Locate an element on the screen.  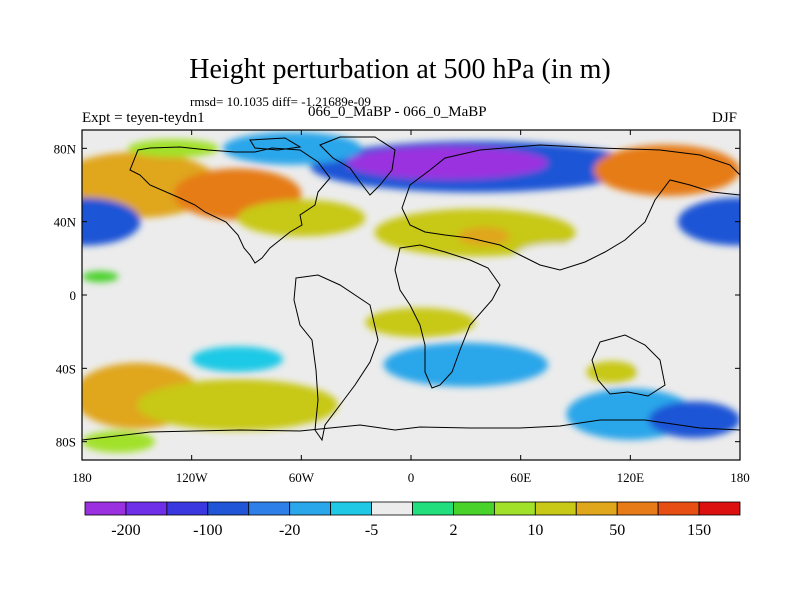
colorbar-label-0: -200 is located at coordinates (125, 530).